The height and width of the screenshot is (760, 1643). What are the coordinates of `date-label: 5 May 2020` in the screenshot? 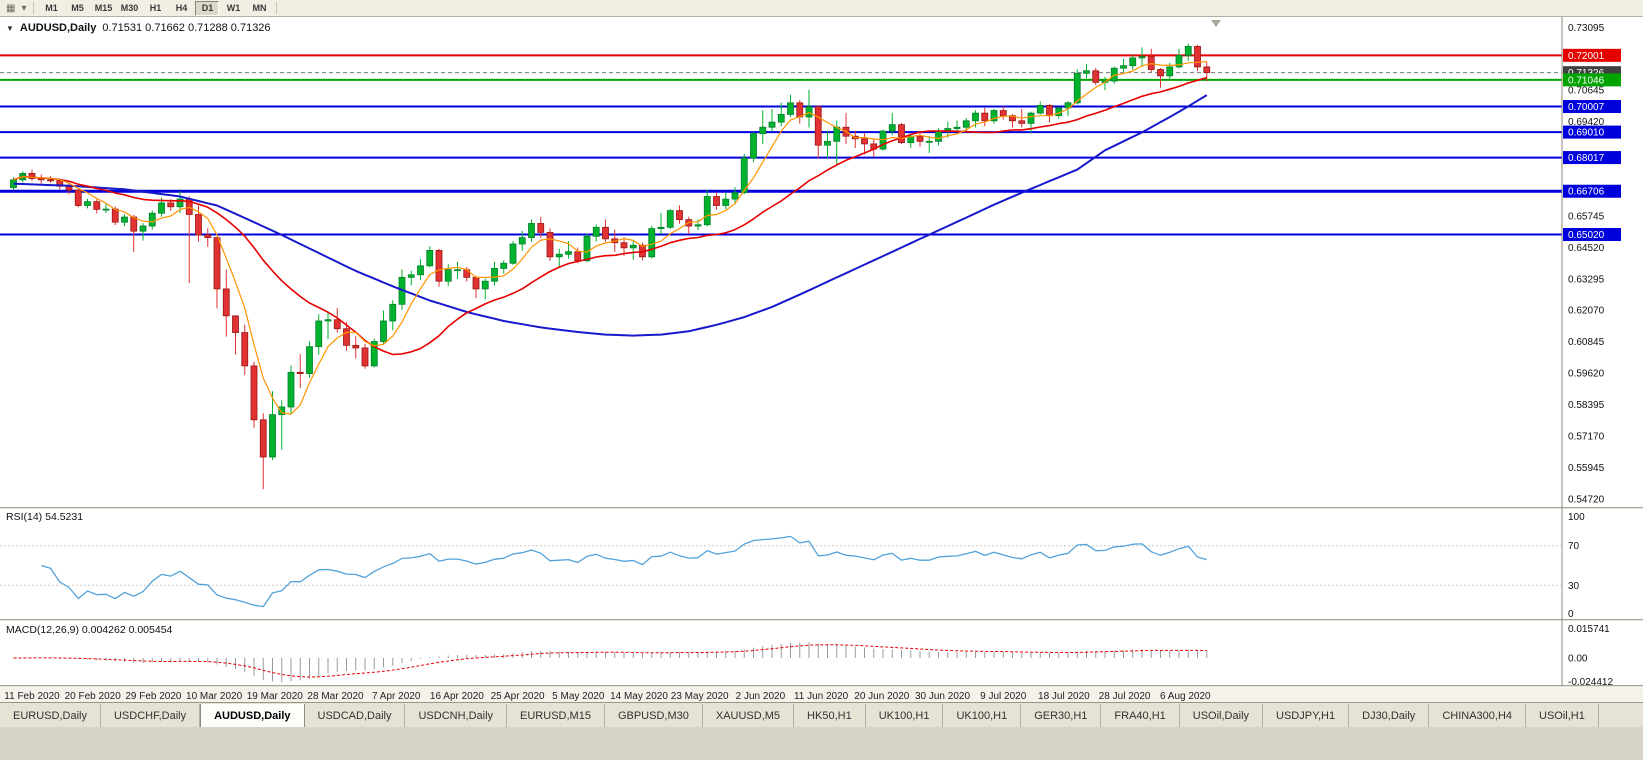 It's located at (578, 696).